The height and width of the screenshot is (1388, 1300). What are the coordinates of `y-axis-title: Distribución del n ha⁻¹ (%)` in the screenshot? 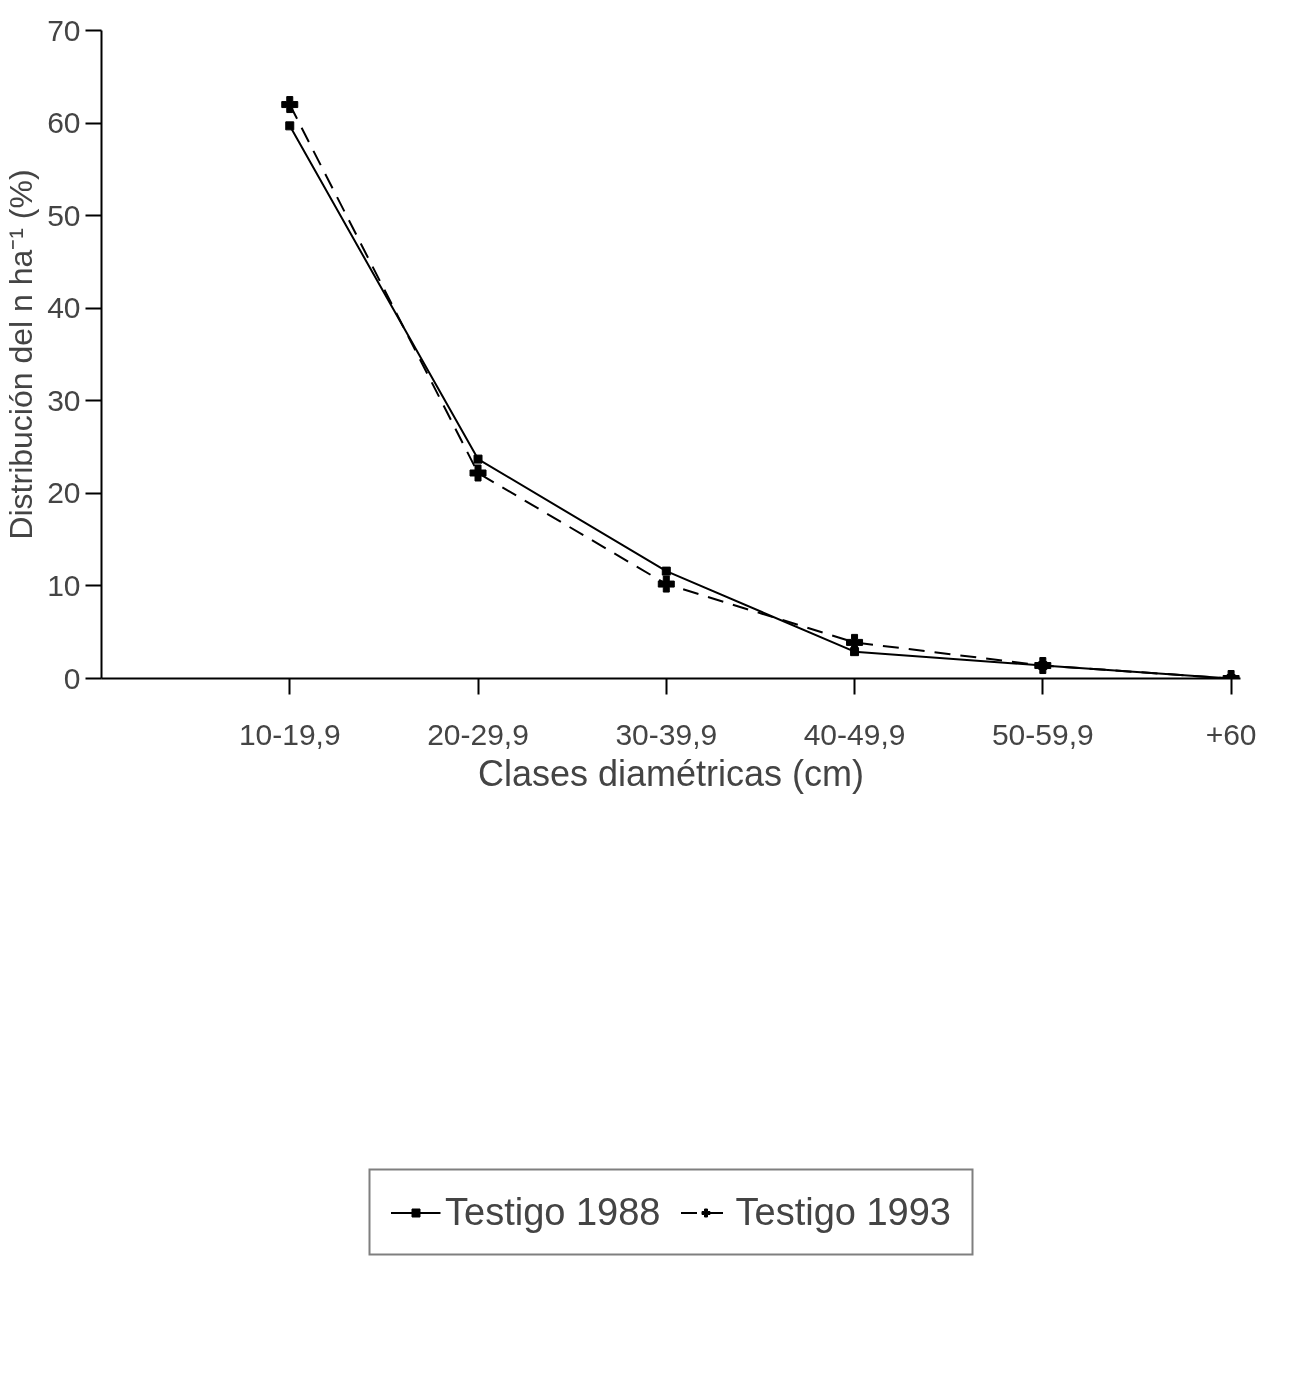 It's located at (21, 354).